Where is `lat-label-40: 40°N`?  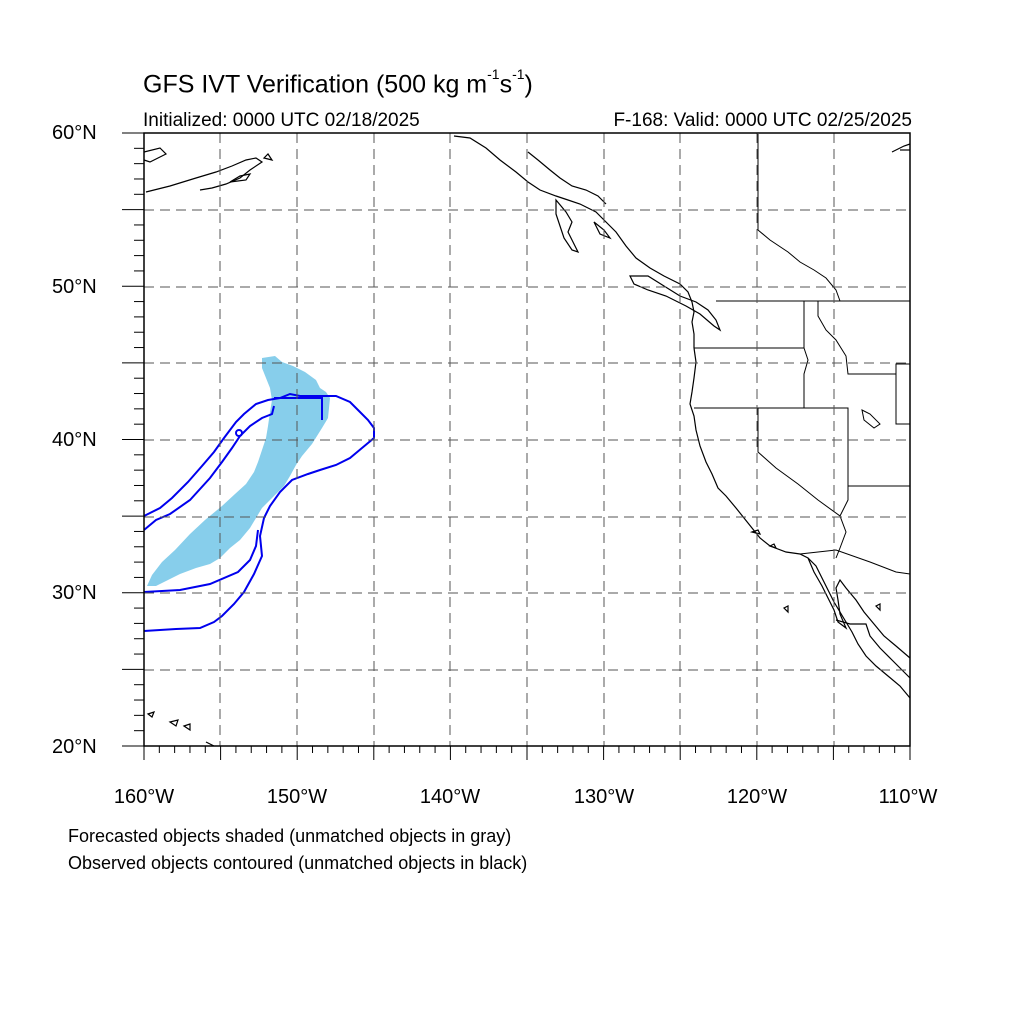 lat-label-40: 40°N is located at coordinates (74, 440).